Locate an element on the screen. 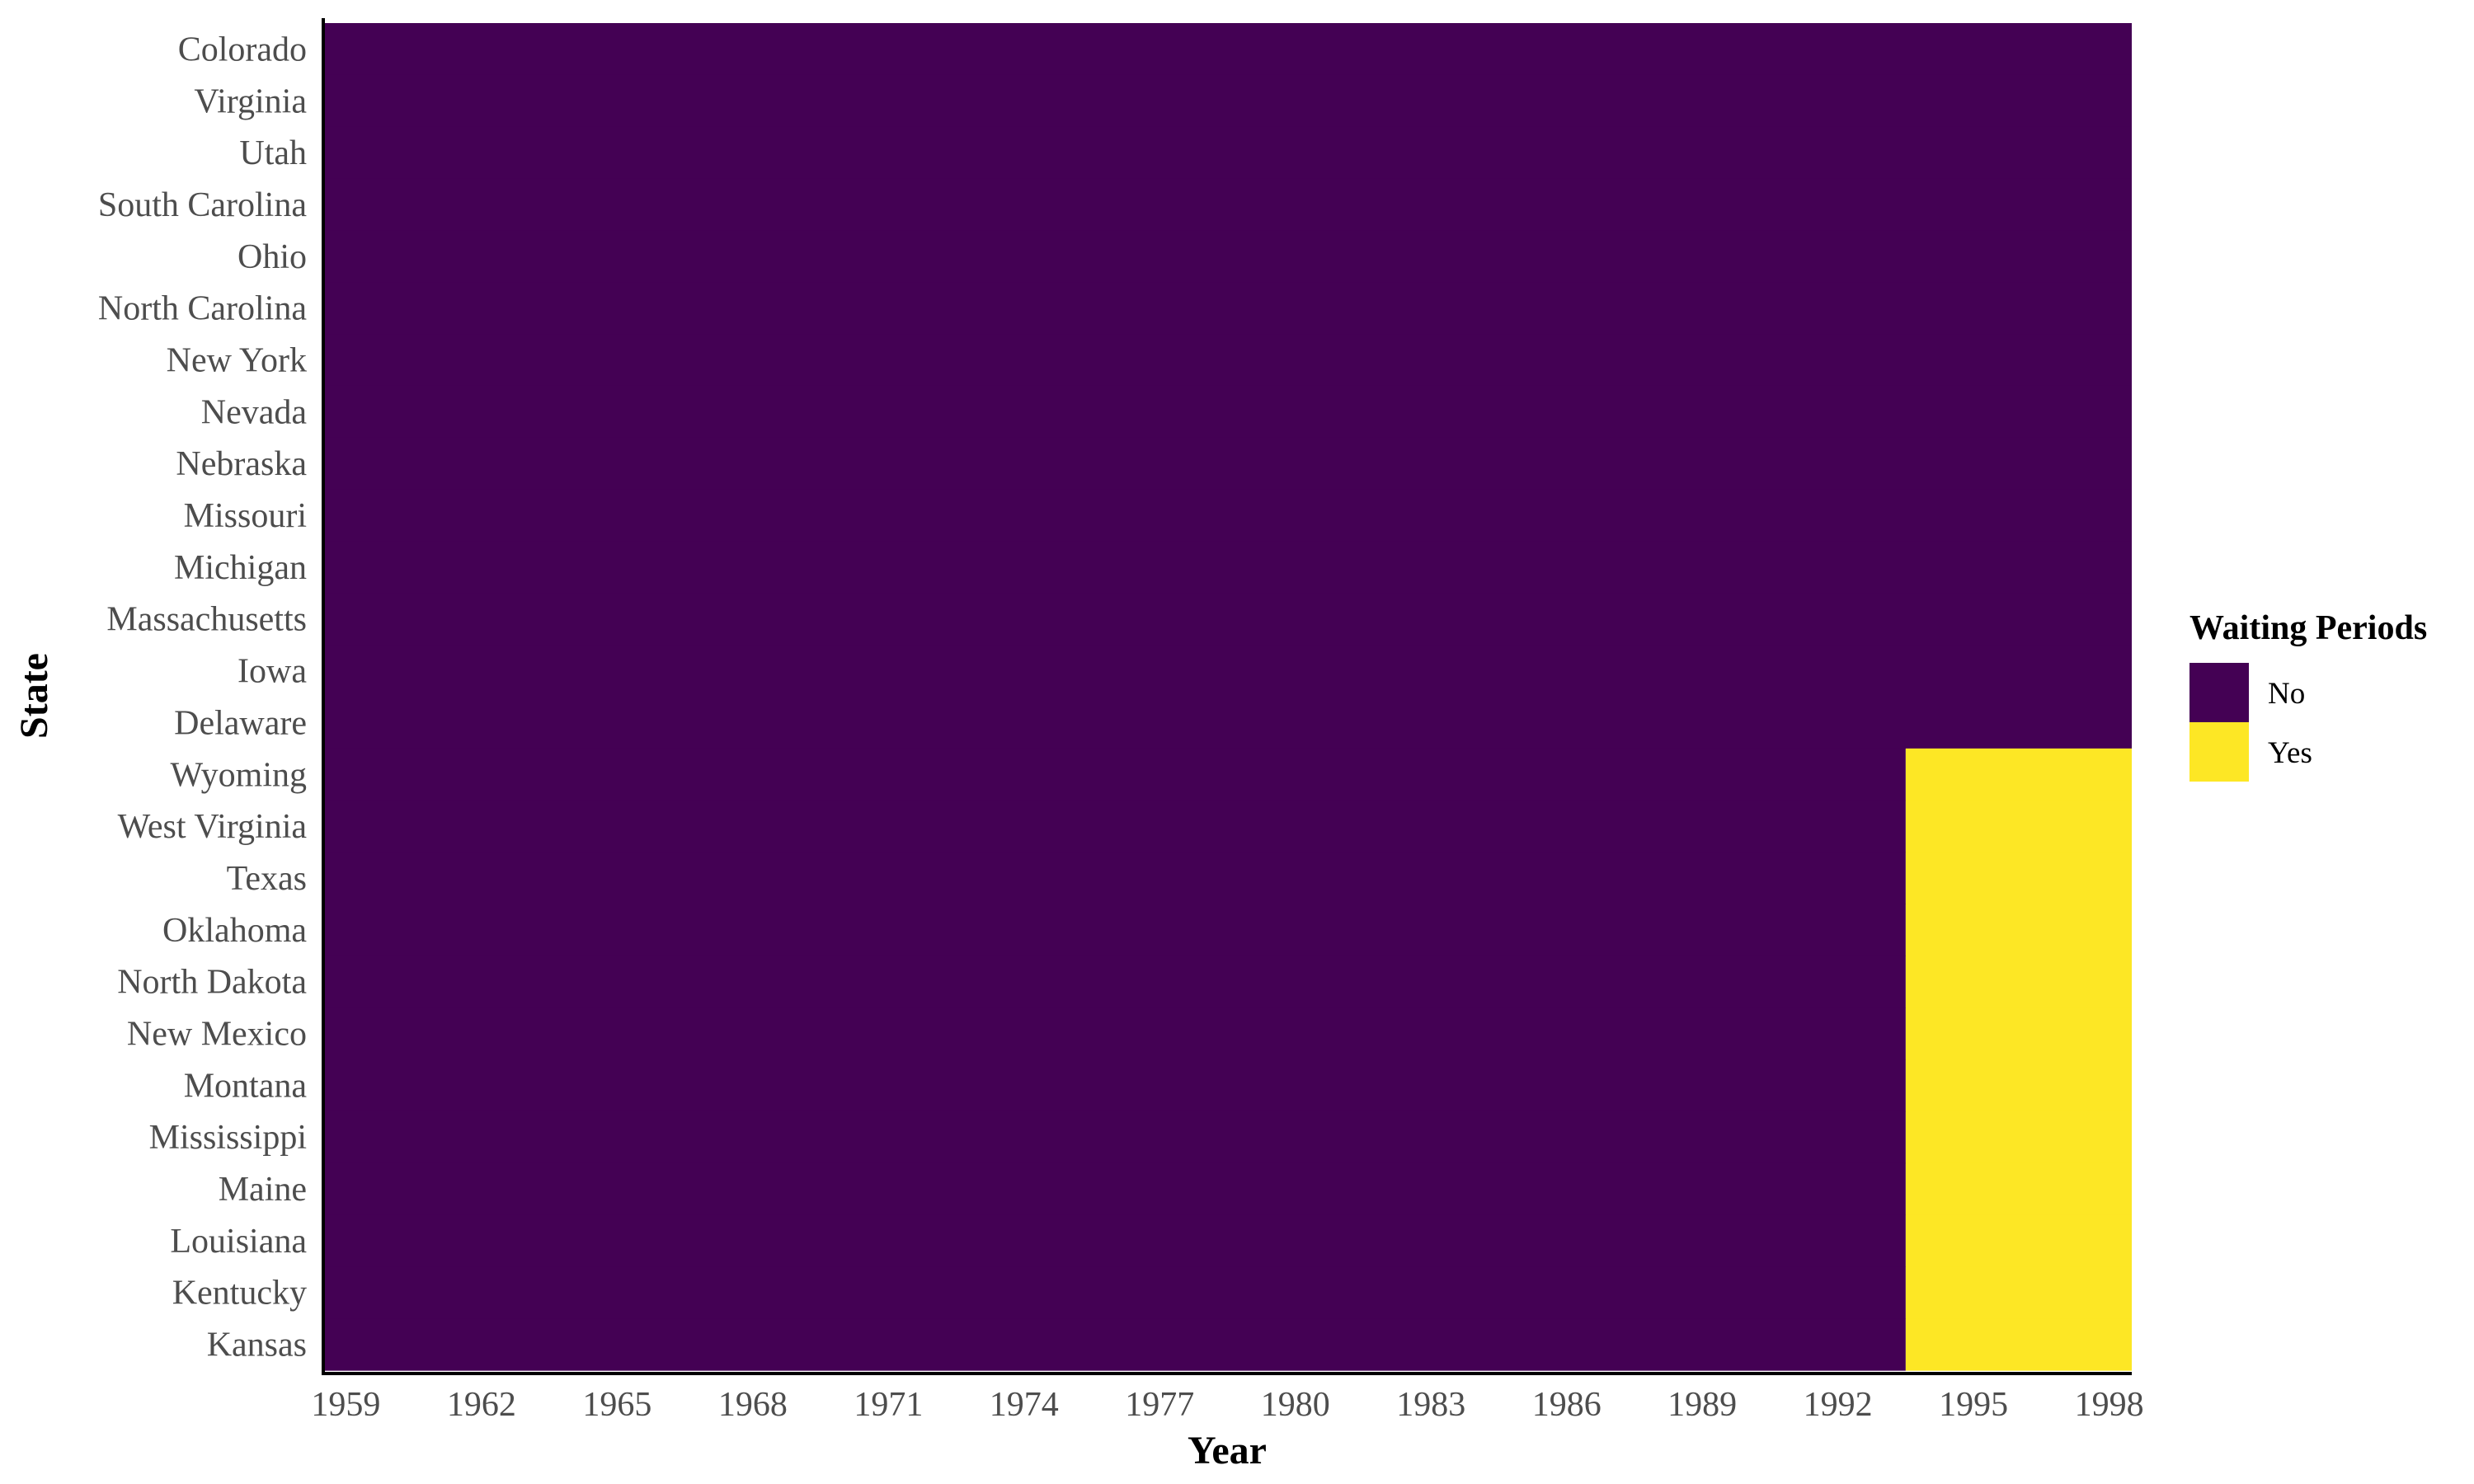 The width and height of the screenshot is (2474, 1484). x-tick-label: 1974 is located at coordinates (1024, 1405).